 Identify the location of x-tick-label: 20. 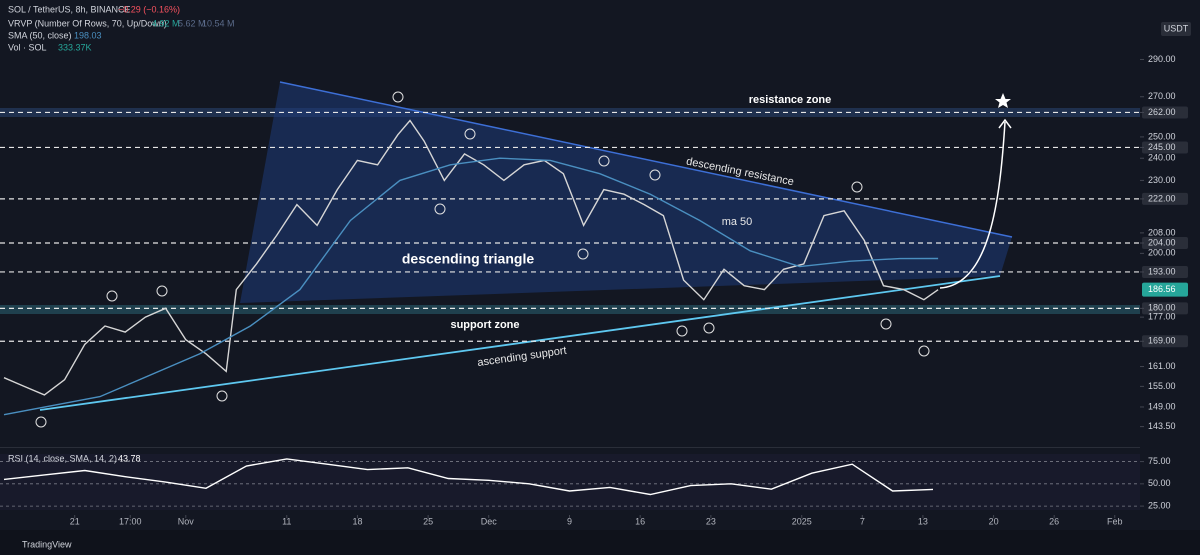
(994, 521).